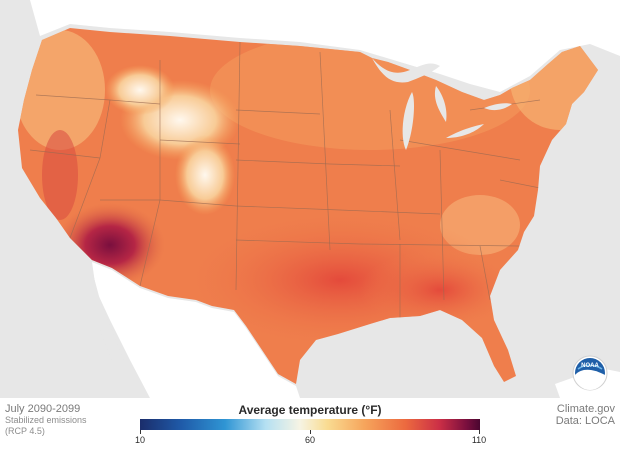 Image resolution: width=620 pixels, height=450 pixels. I want to click on scenario-line-2: (RCP 4.5), so click(25, 431).